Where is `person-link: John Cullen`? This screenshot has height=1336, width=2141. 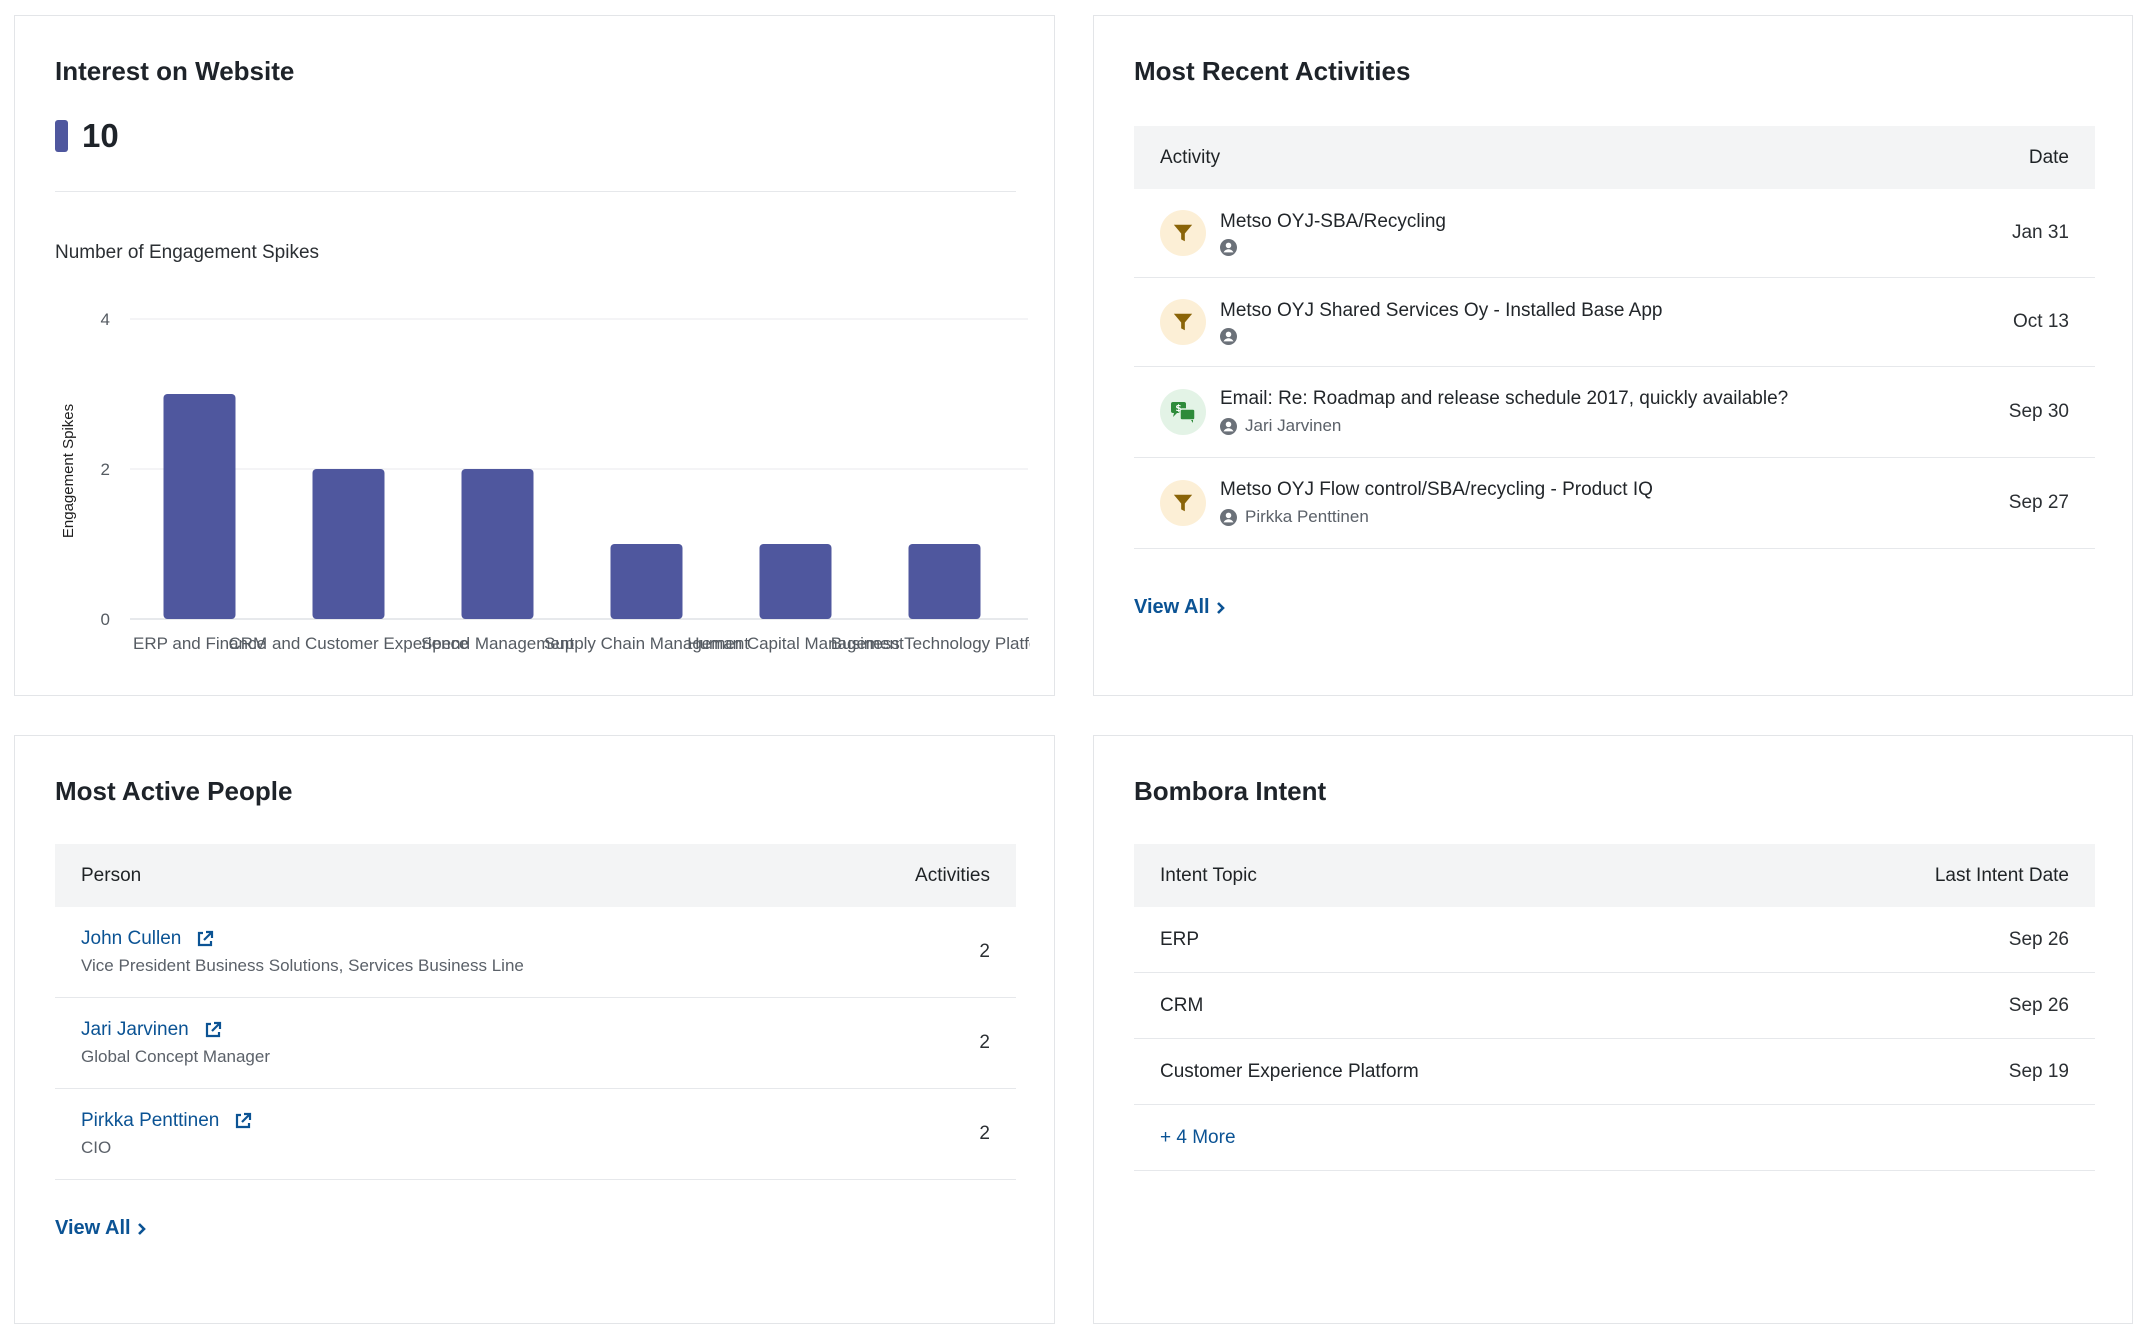
person-link: John Cullen is located at coordinates (302, 939).